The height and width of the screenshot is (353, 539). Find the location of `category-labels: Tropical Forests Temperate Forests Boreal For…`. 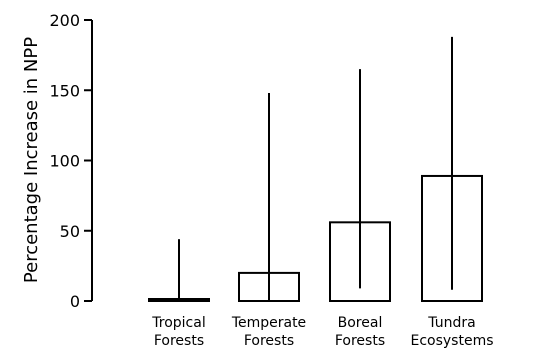

category-labels: Tropical Forests Temperate Forests Boreal For… is located at coordinates (322, 332).